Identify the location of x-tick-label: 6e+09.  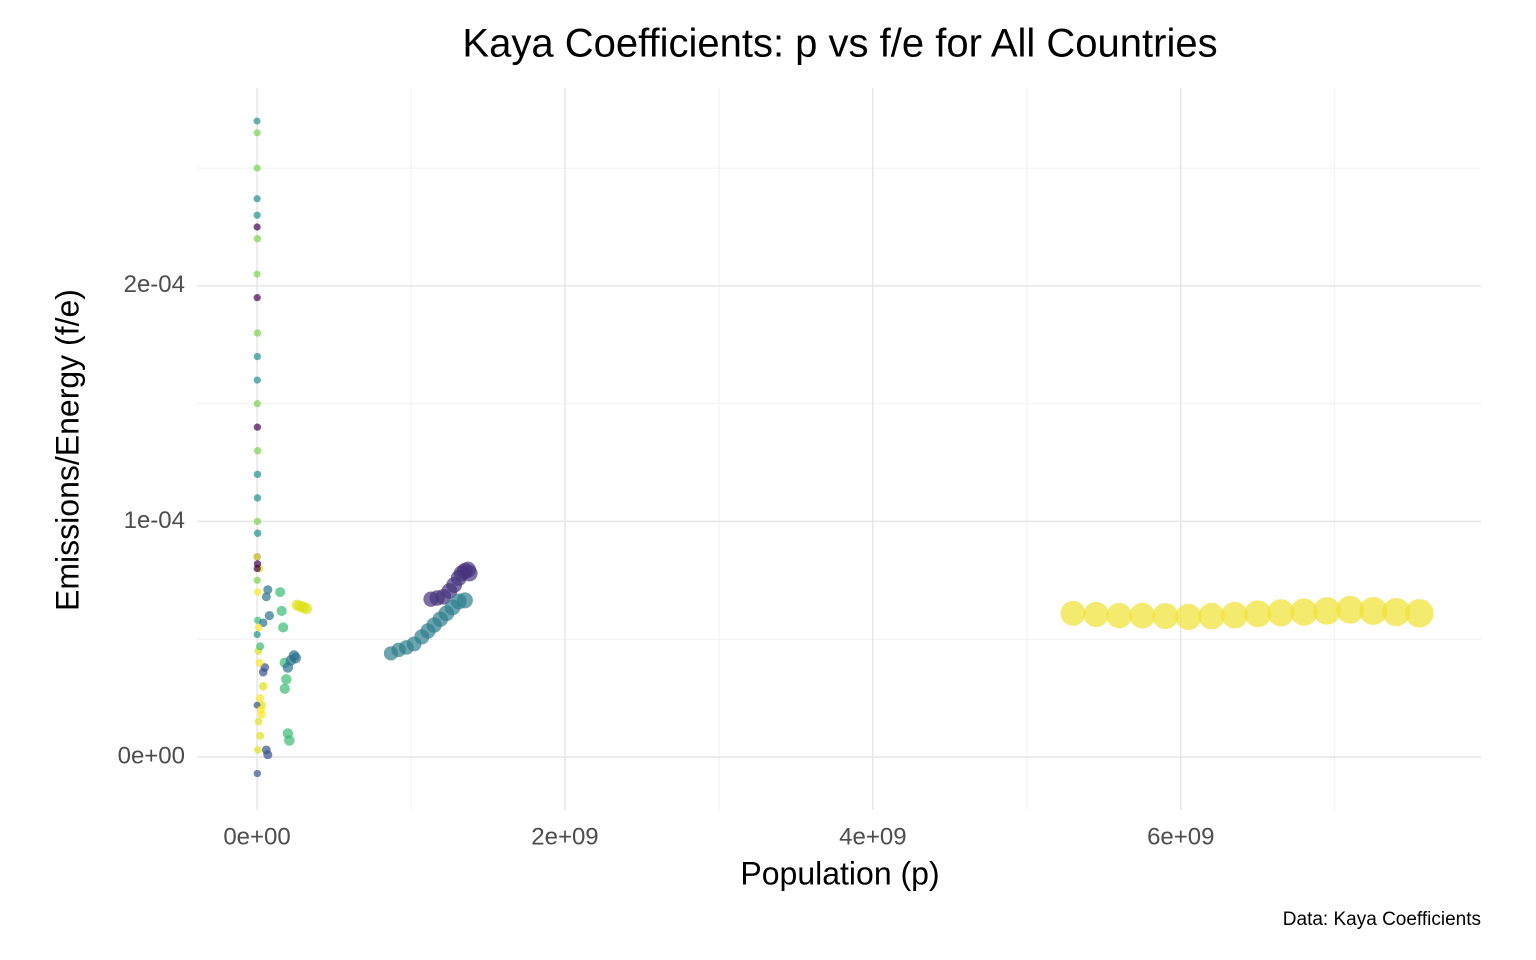
(1180, 836).